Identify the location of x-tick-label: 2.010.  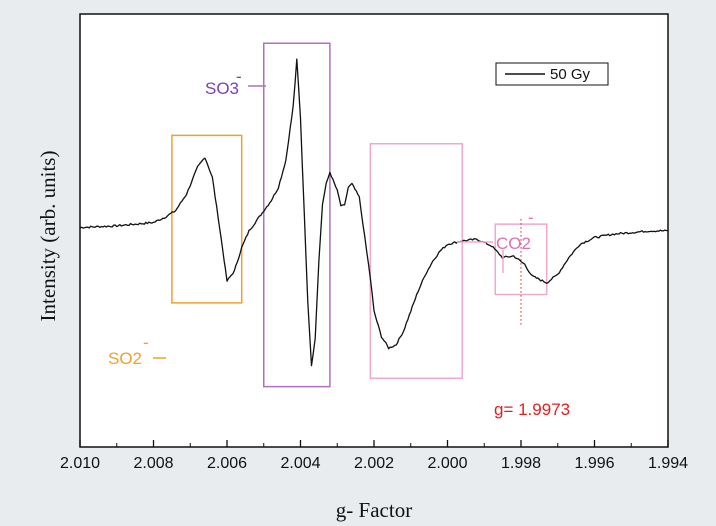
(80, 463).